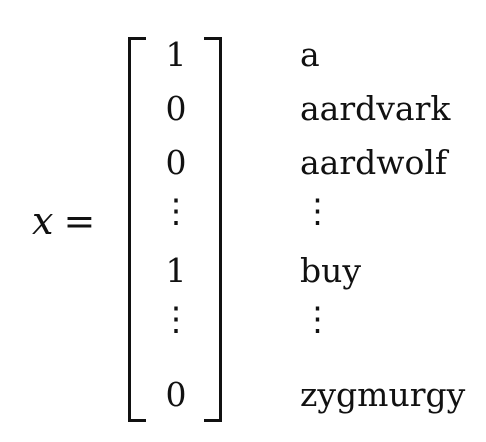 This screenshot has height=442, width=486. Describe the element at coordinates (375, 108) in the screenshot. I see `vocab-label: aardvark` at that location.